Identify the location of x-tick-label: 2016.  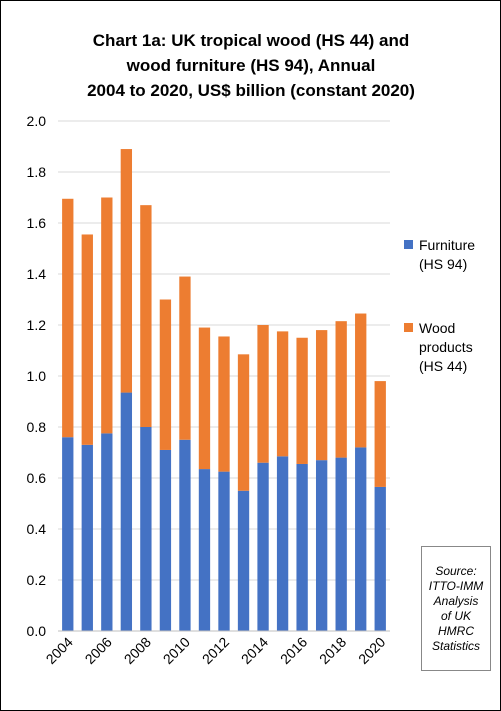
(293, 650).